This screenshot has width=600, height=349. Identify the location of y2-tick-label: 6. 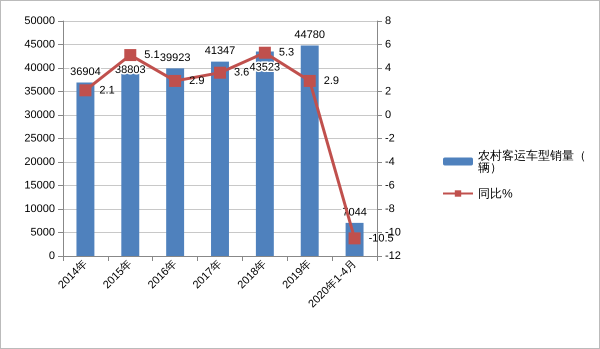
(388, 44).